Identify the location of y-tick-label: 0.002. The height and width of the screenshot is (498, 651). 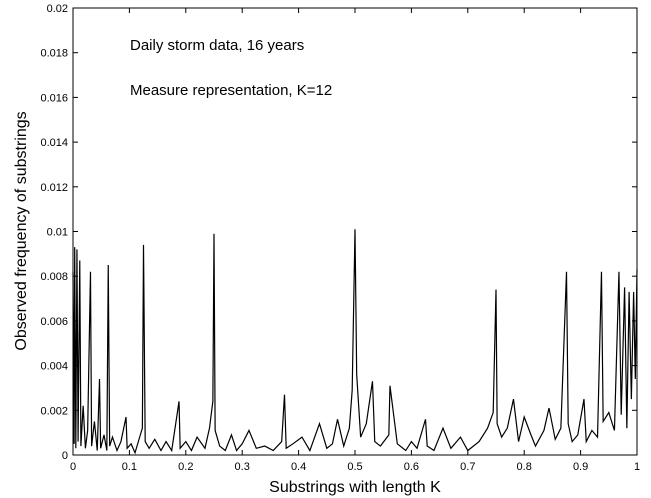
(54, 411).